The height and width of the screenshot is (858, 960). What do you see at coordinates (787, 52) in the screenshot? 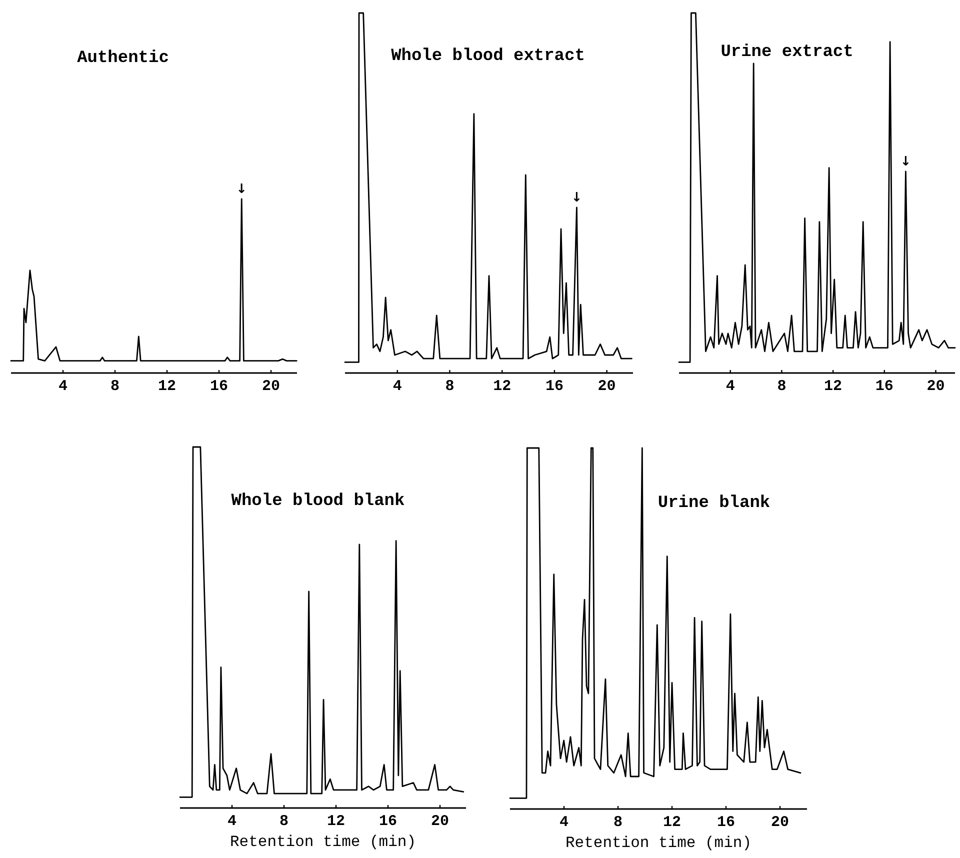
I see `text: Urine extract` at bounding box center [787, 52].